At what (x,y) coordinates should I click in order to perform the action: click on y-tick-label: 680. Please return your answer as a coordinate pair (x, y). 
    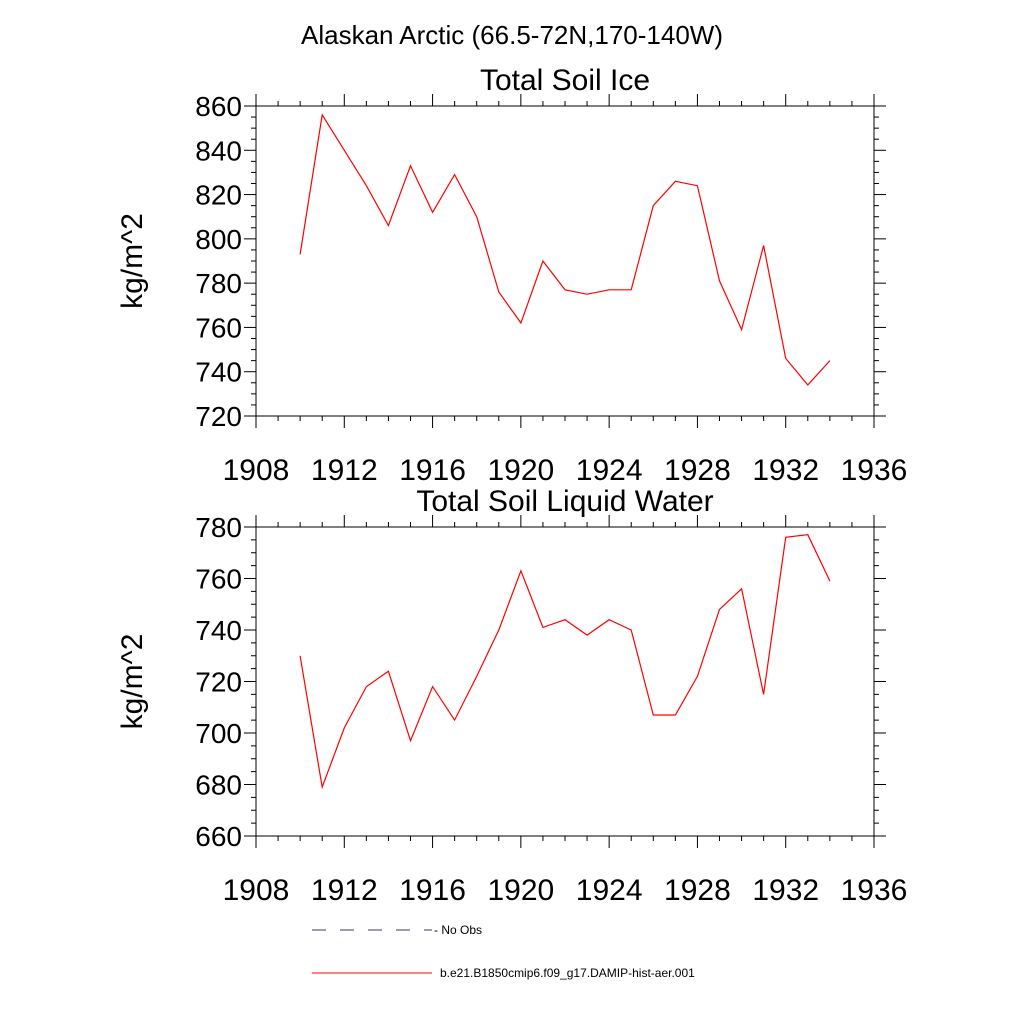
    Looking at the image, I should click on (218, 785).